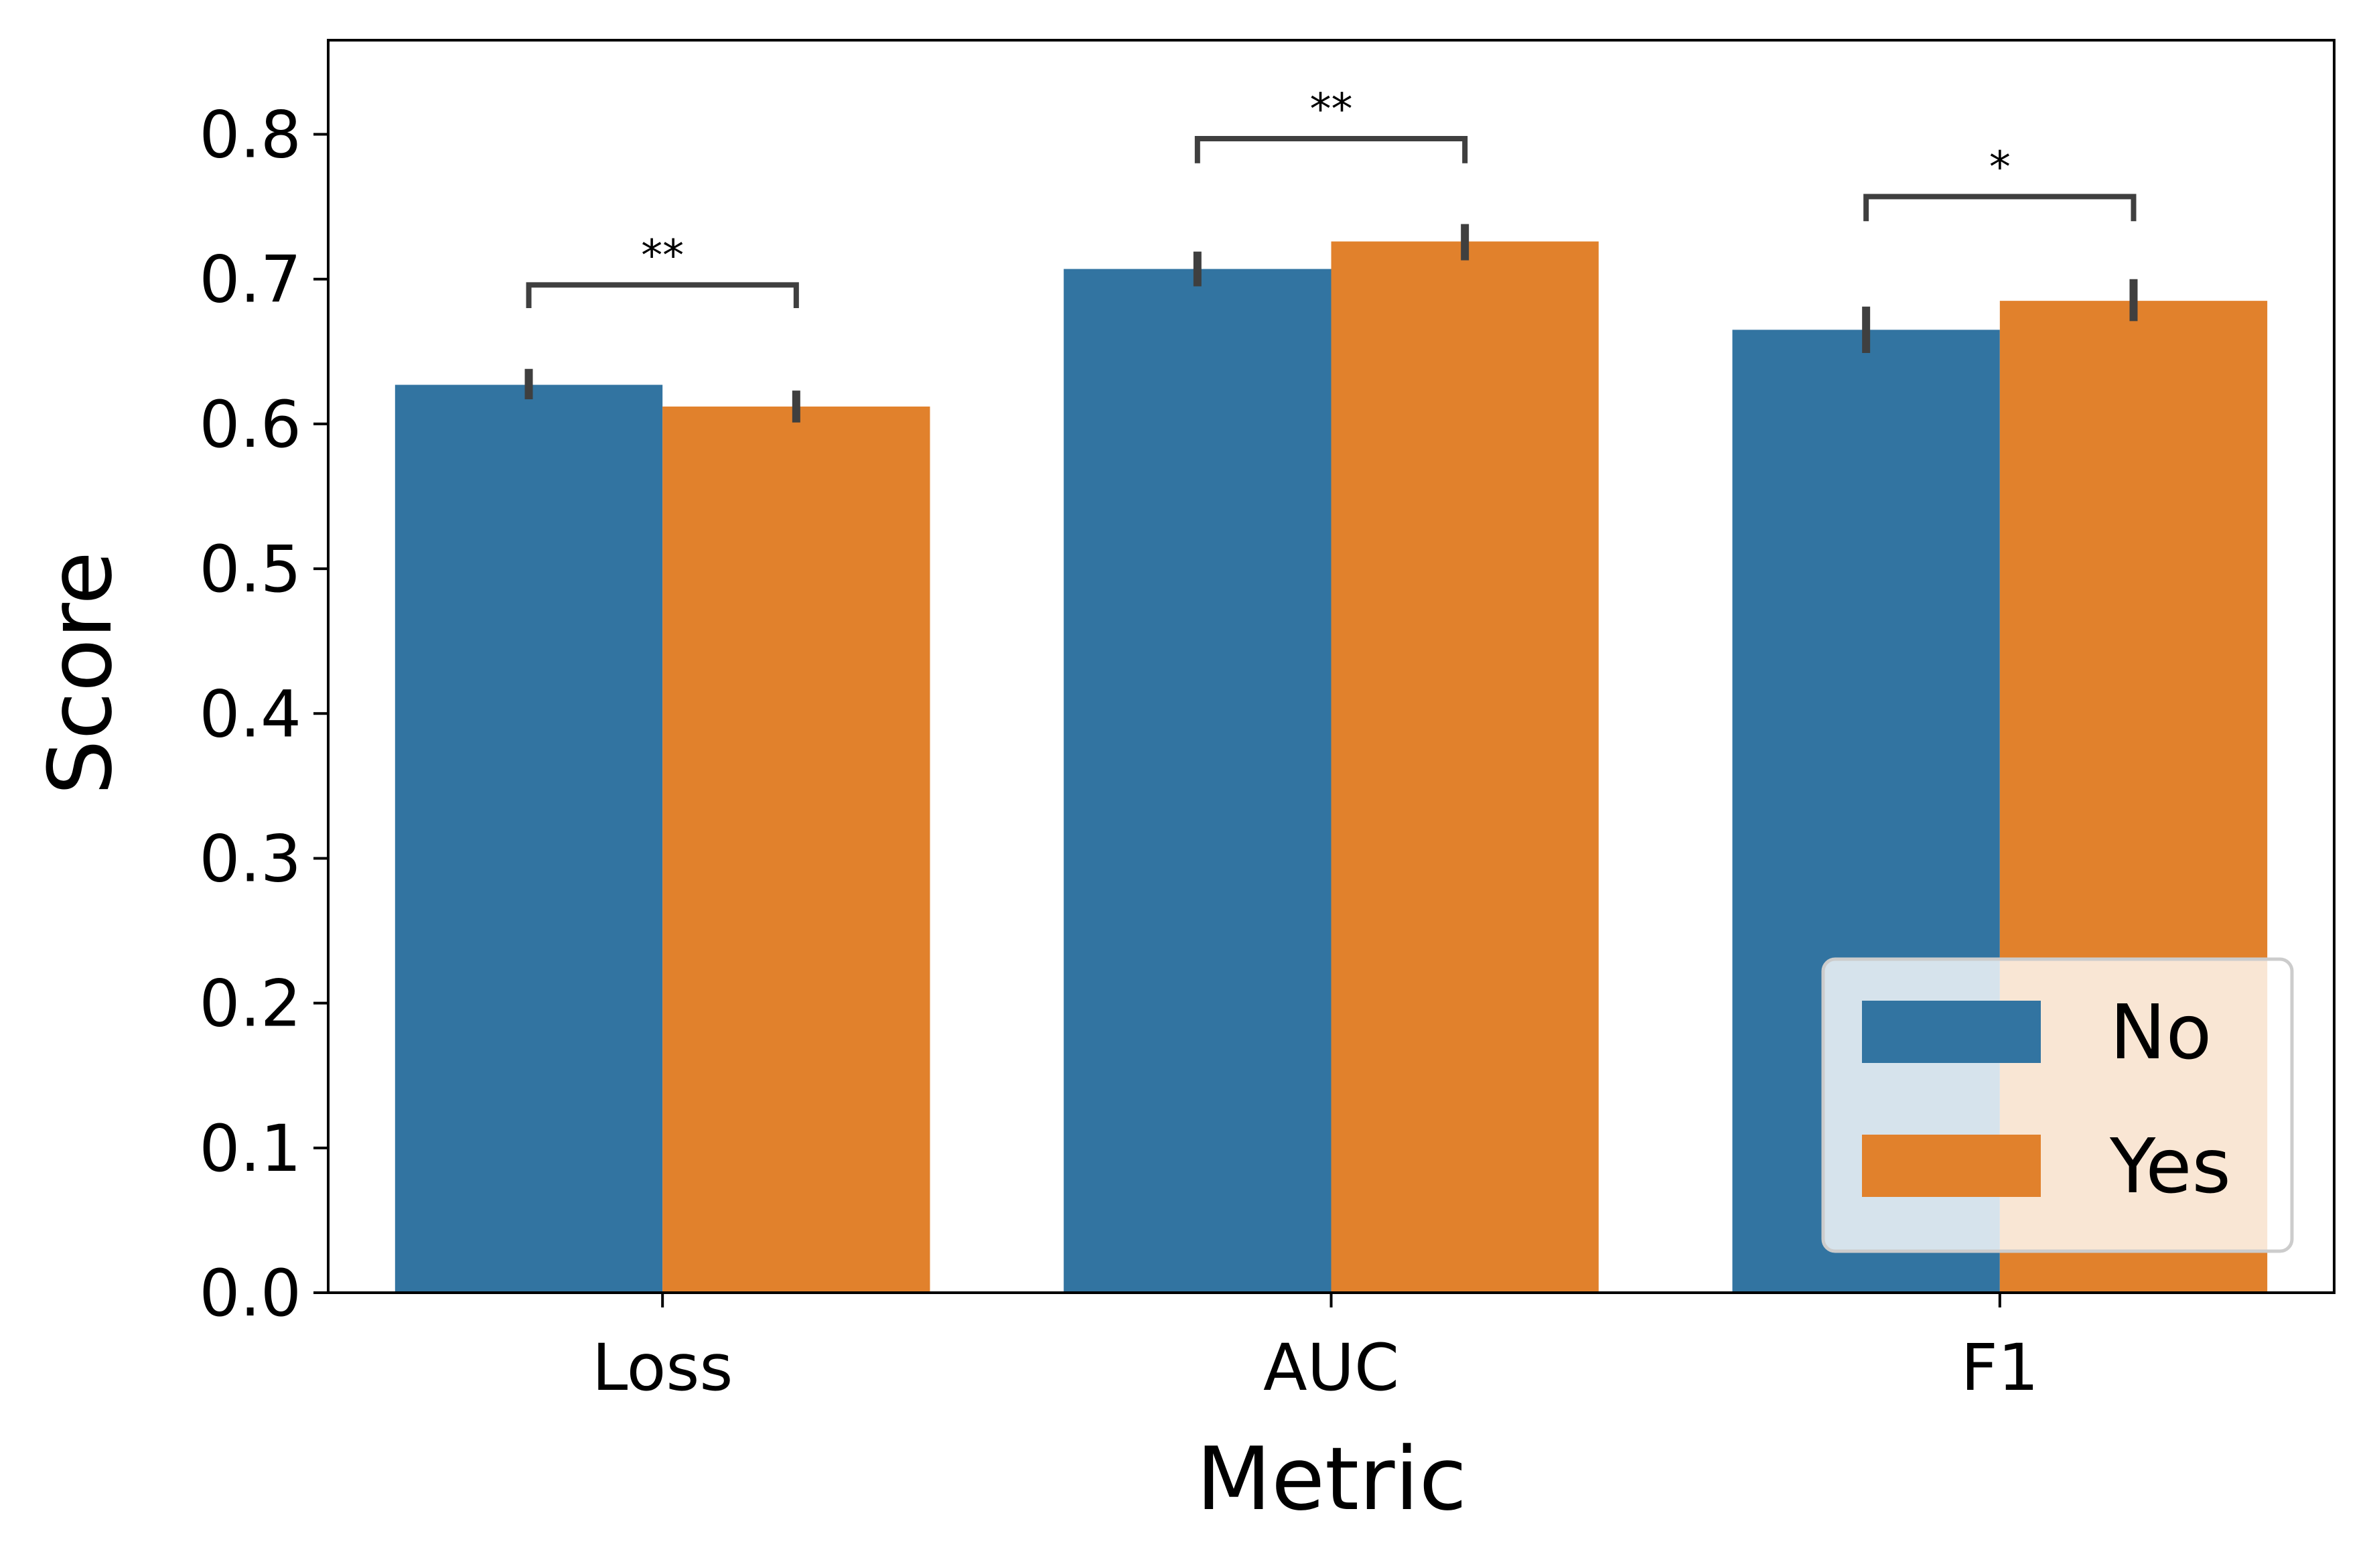  What do you see at coordinates (250, 714) in the screenshot?
I see `y-tick-label: 0.4` at bounding box center [250, 714].